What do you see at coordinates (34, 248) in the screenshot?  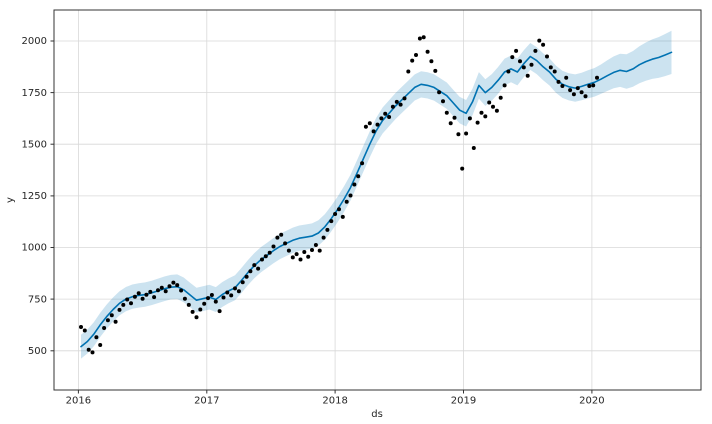 I see `y-tick-label: 1000` at bounding box center [34, 248].